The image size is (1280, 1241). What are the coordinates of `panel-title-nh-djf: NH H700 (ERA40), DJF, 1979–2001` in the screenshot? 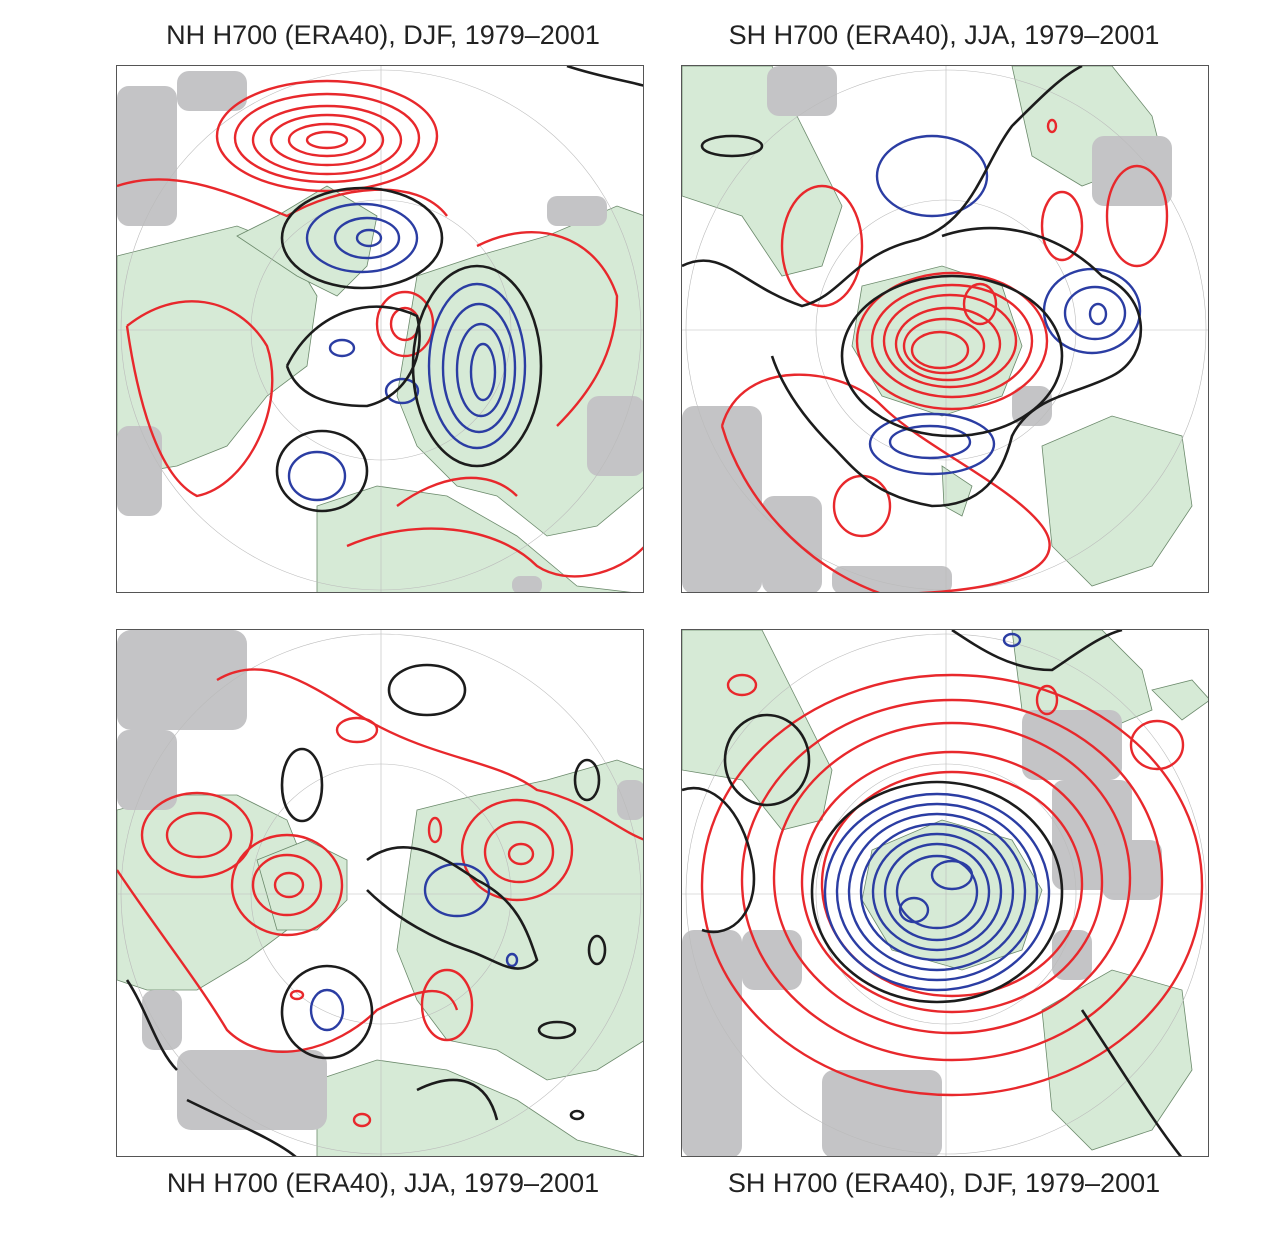 It's located at (383, 35).